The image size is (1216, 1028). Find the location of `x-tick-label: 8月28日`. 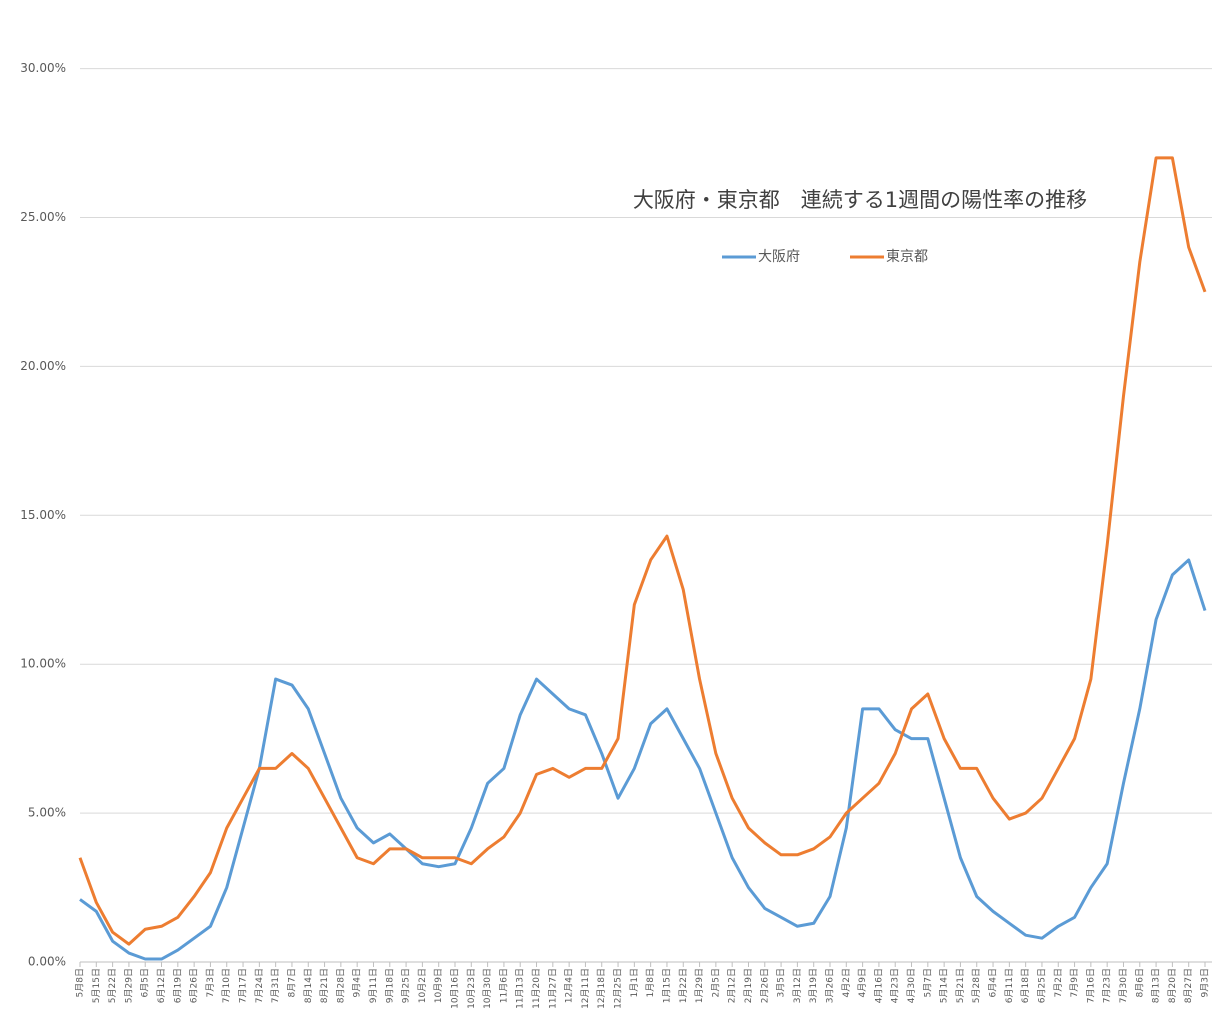

x-tick-label: 8月28日 is located at coordinates (340, 985).